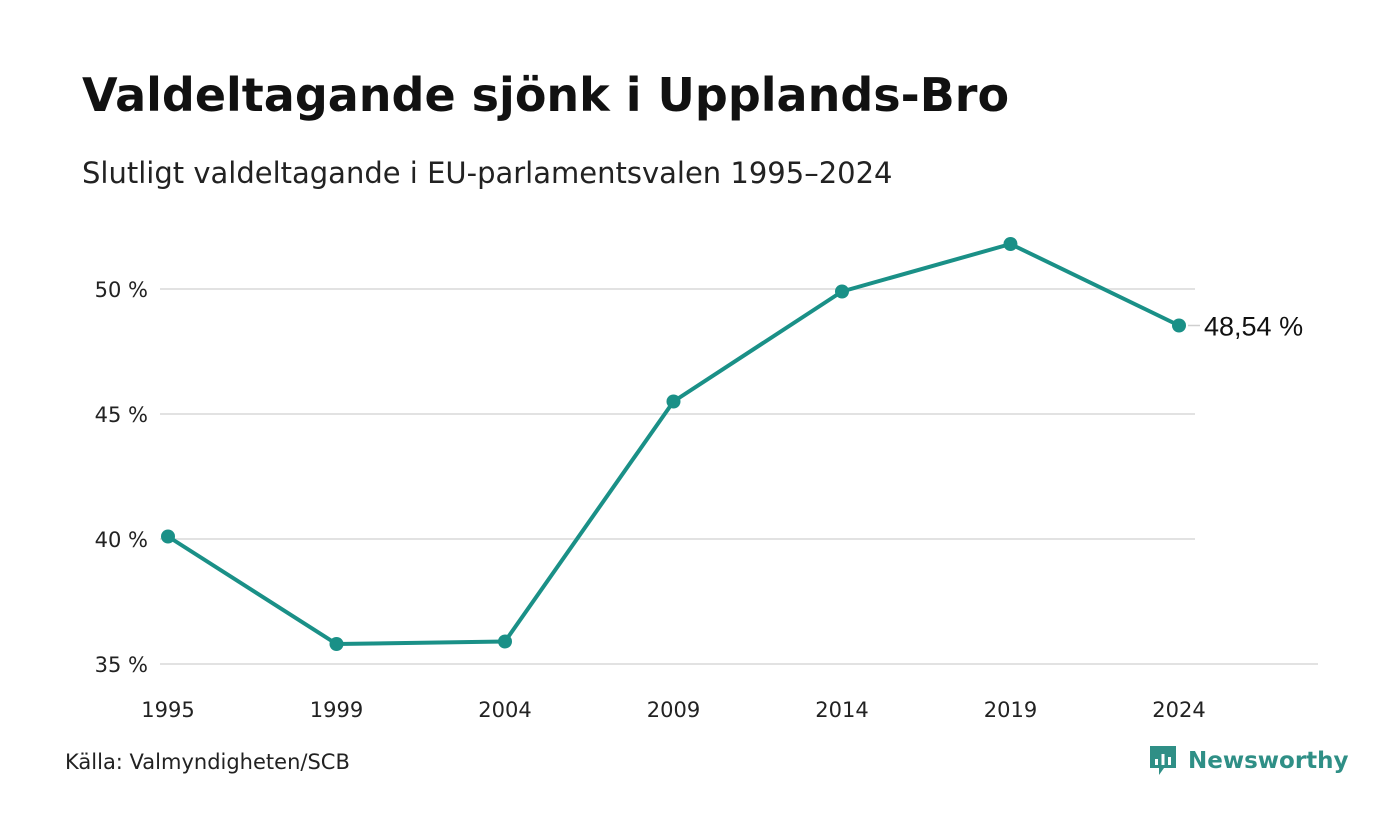  Describe the element at coordinates (121, 540) in the screenshot. I see `y-tick-label: 40 %` at that location.